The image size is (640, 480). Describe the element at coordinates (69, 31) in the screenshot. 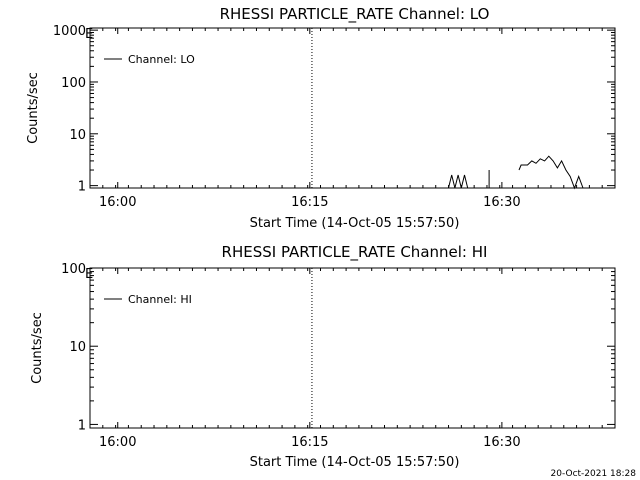

I see `y-tick-label: 1000` at that location.